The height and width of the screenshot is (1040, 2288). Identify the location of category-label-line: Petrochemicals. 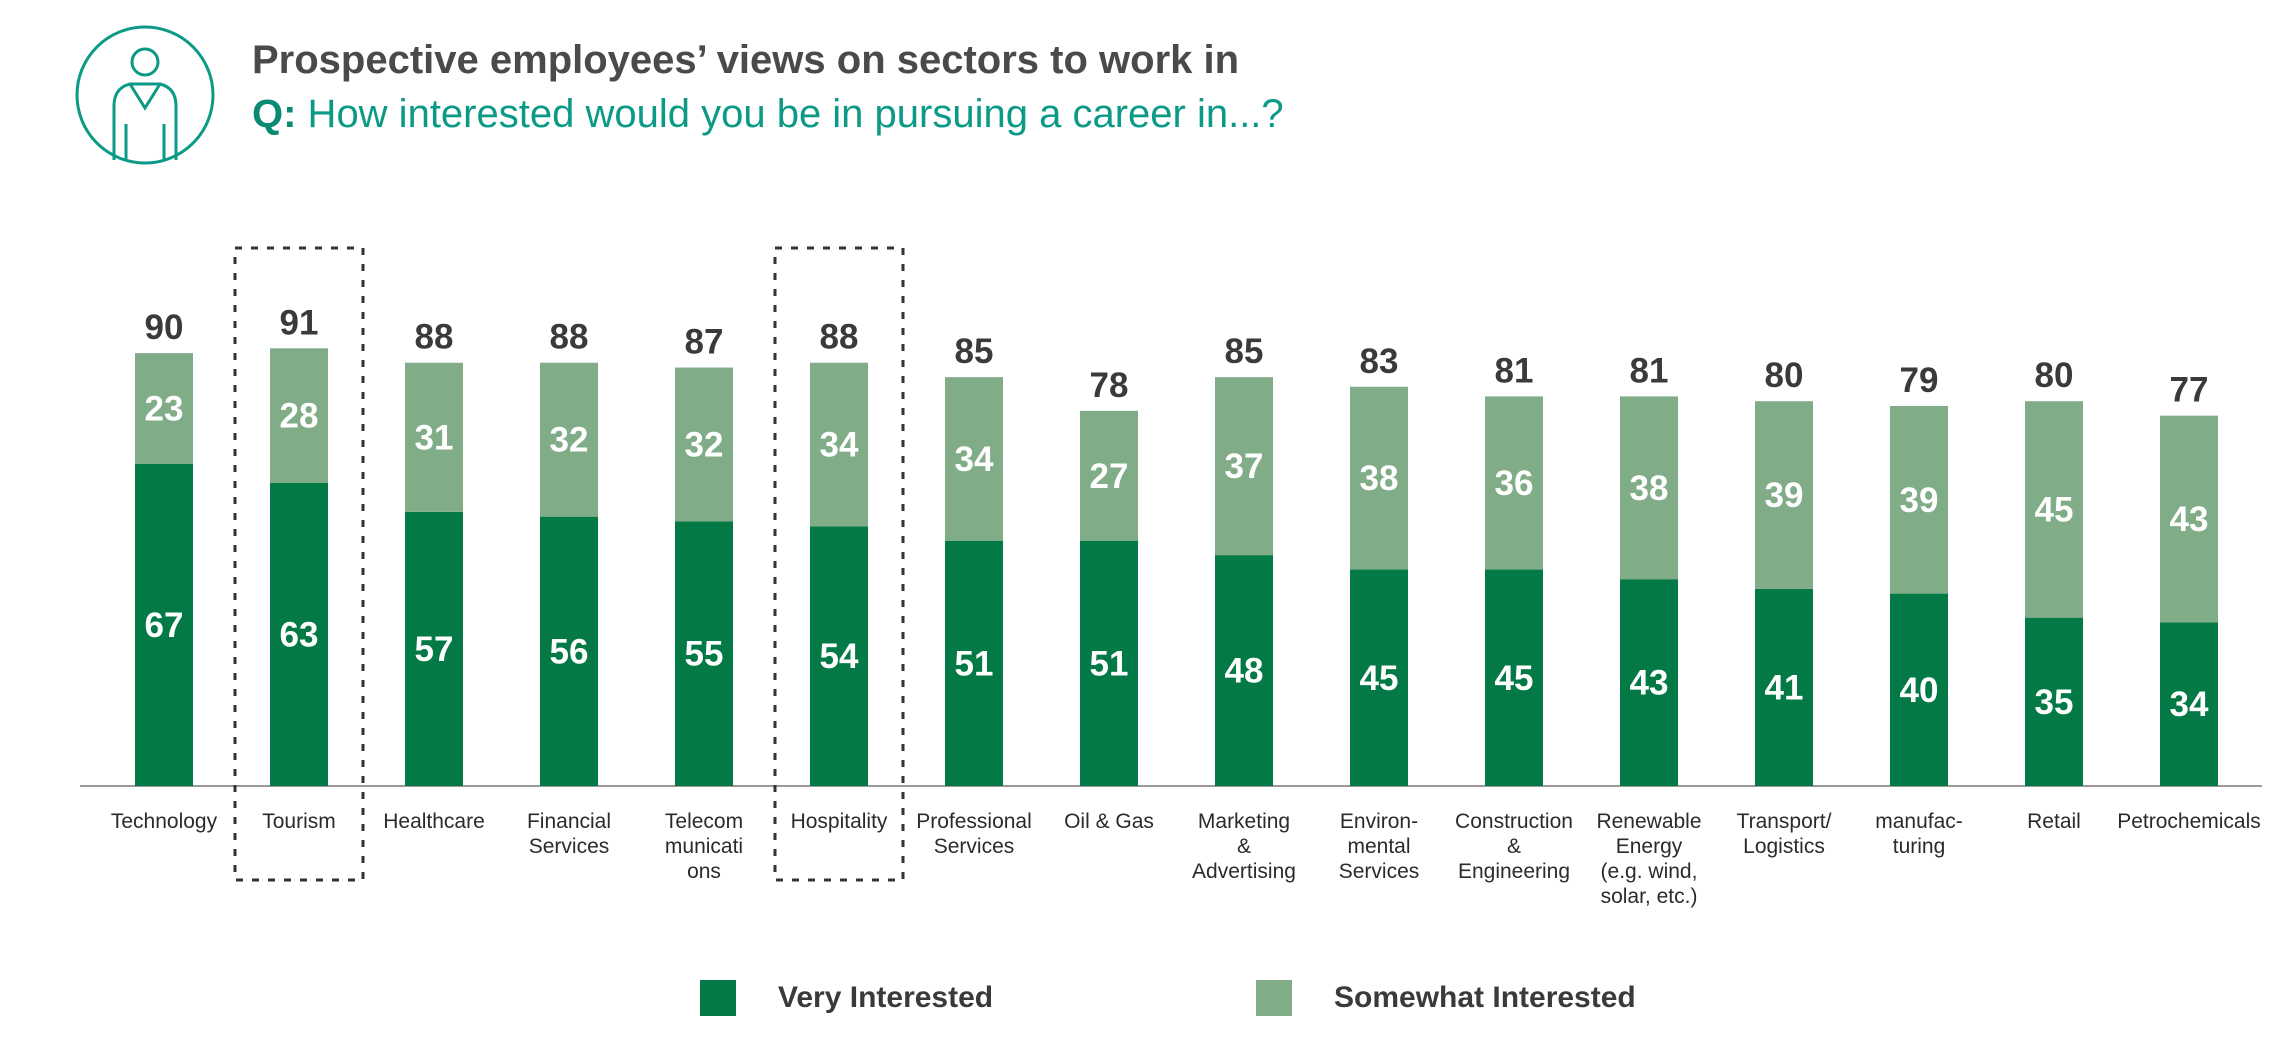
(2189, 821).